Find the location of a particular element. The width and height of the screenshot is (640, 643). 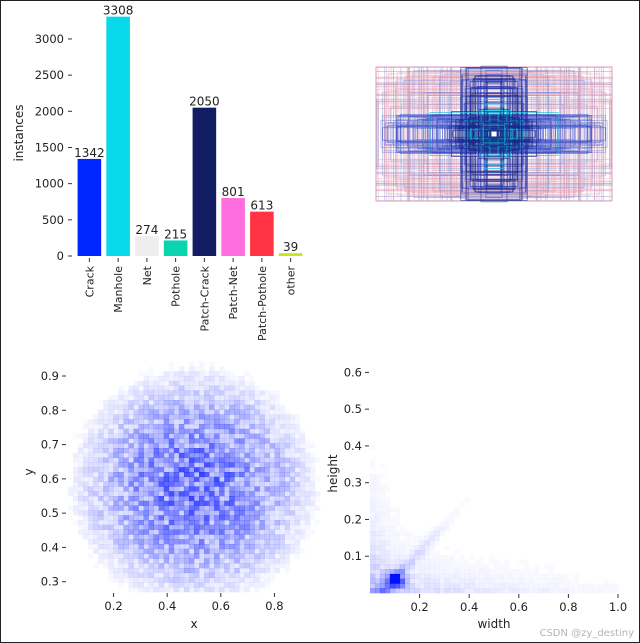

wh-y-tick-label: 0.2 is located at coordinates (353, 519).